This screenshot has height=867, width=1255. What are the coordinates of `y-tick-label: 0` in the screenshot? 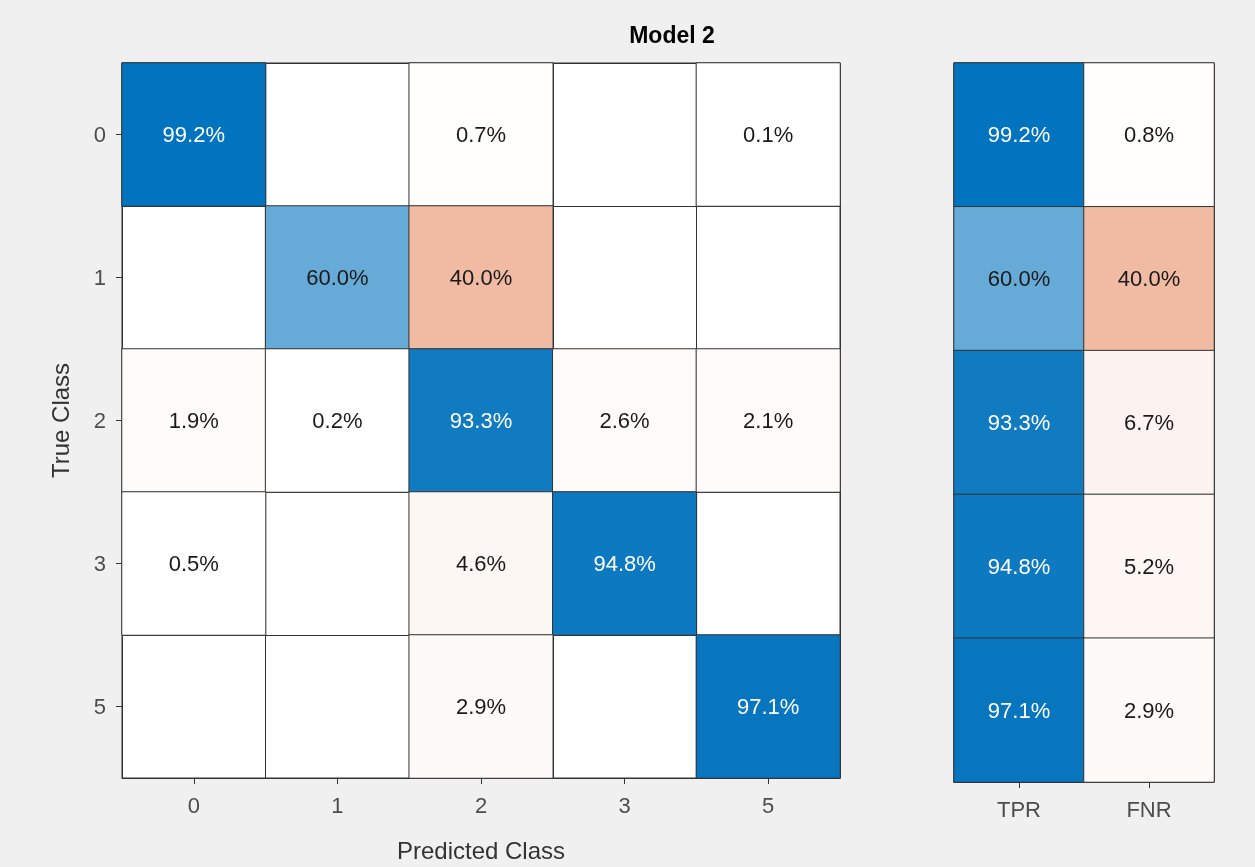 It's located at (99, 134).